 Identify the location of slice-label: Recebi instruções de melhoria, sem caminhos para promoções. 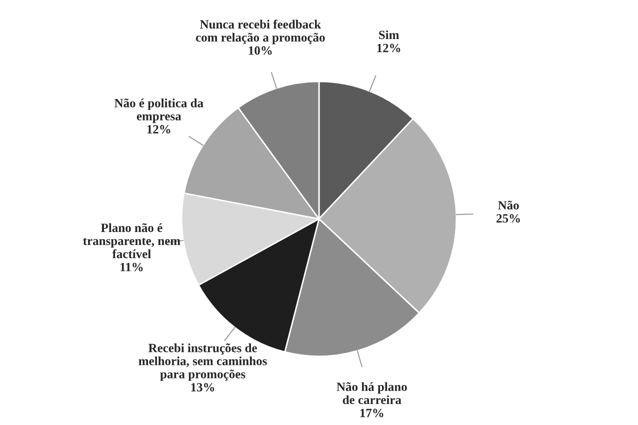
(202, 362).